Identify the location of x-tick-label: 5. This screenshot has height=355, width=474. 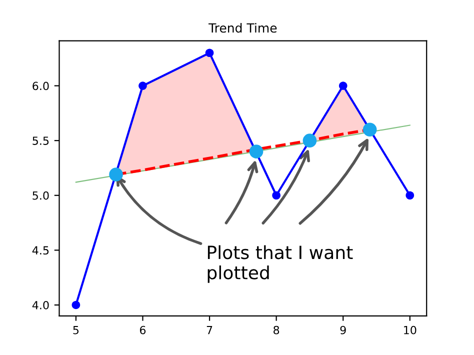
(76, 330).